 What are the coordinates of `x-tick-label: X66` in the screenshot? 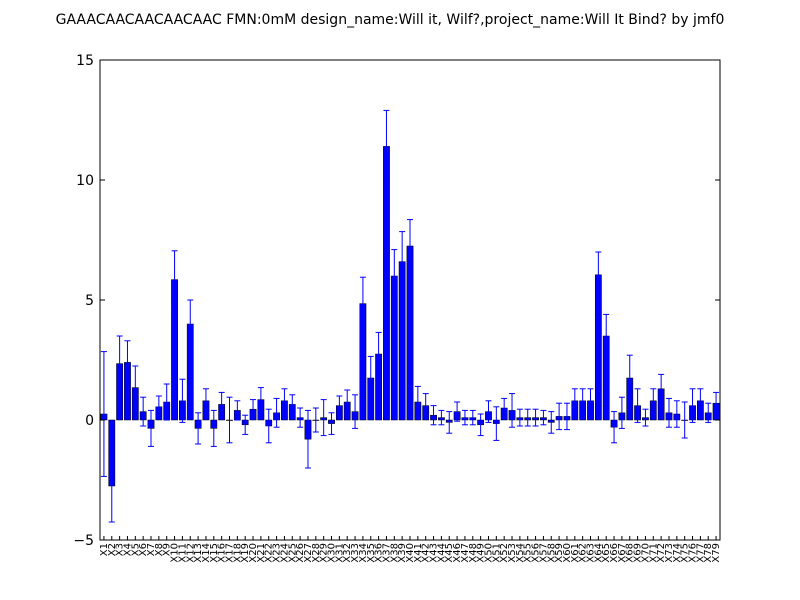 It's located at (614, 553).